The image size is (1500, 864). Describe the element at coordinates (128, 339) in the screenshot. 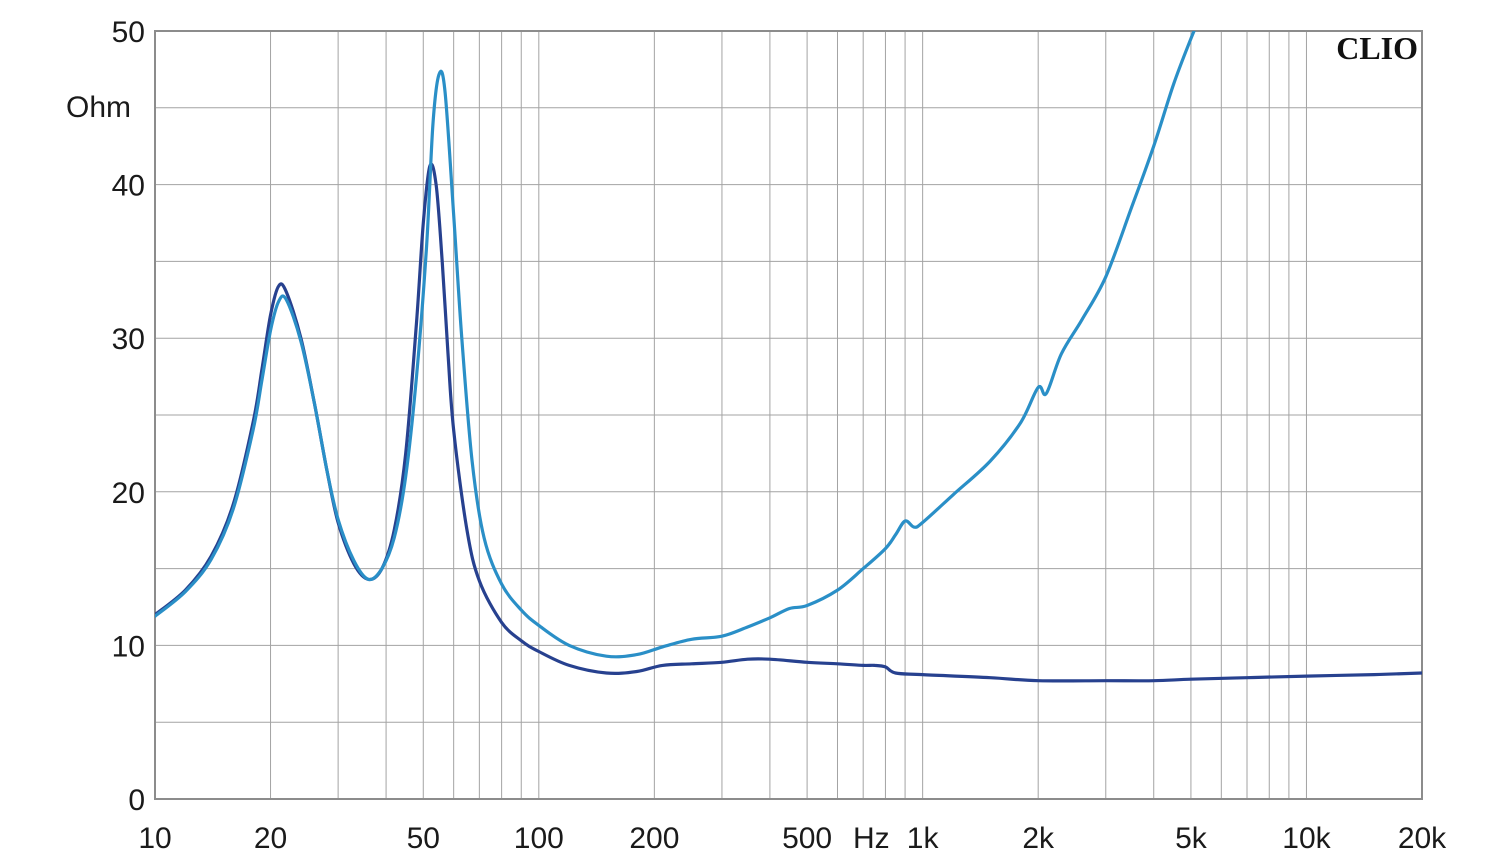

I see `y-tick-label: 30` at that location.